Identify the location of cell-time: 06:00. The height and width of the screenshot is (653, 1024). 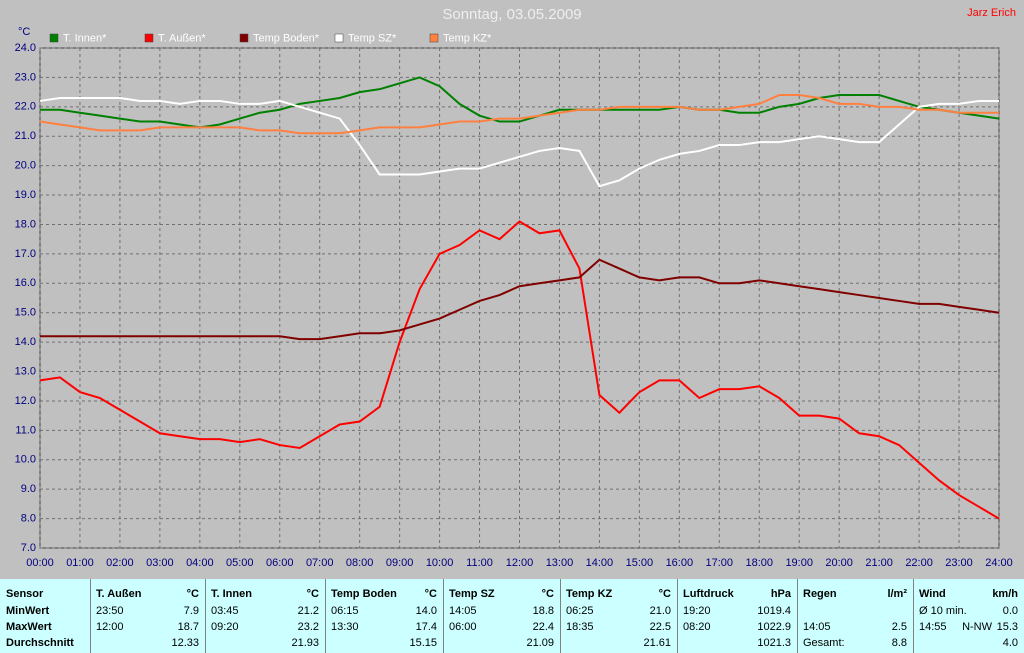
(463, 627).